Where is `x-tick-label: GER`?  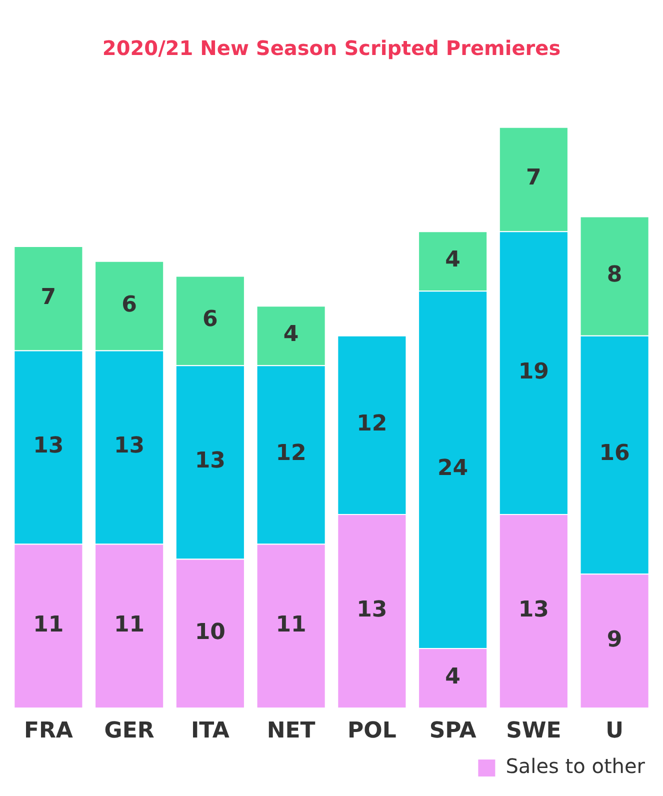 x-tick-label: GER is located at coordinates (129, 731).